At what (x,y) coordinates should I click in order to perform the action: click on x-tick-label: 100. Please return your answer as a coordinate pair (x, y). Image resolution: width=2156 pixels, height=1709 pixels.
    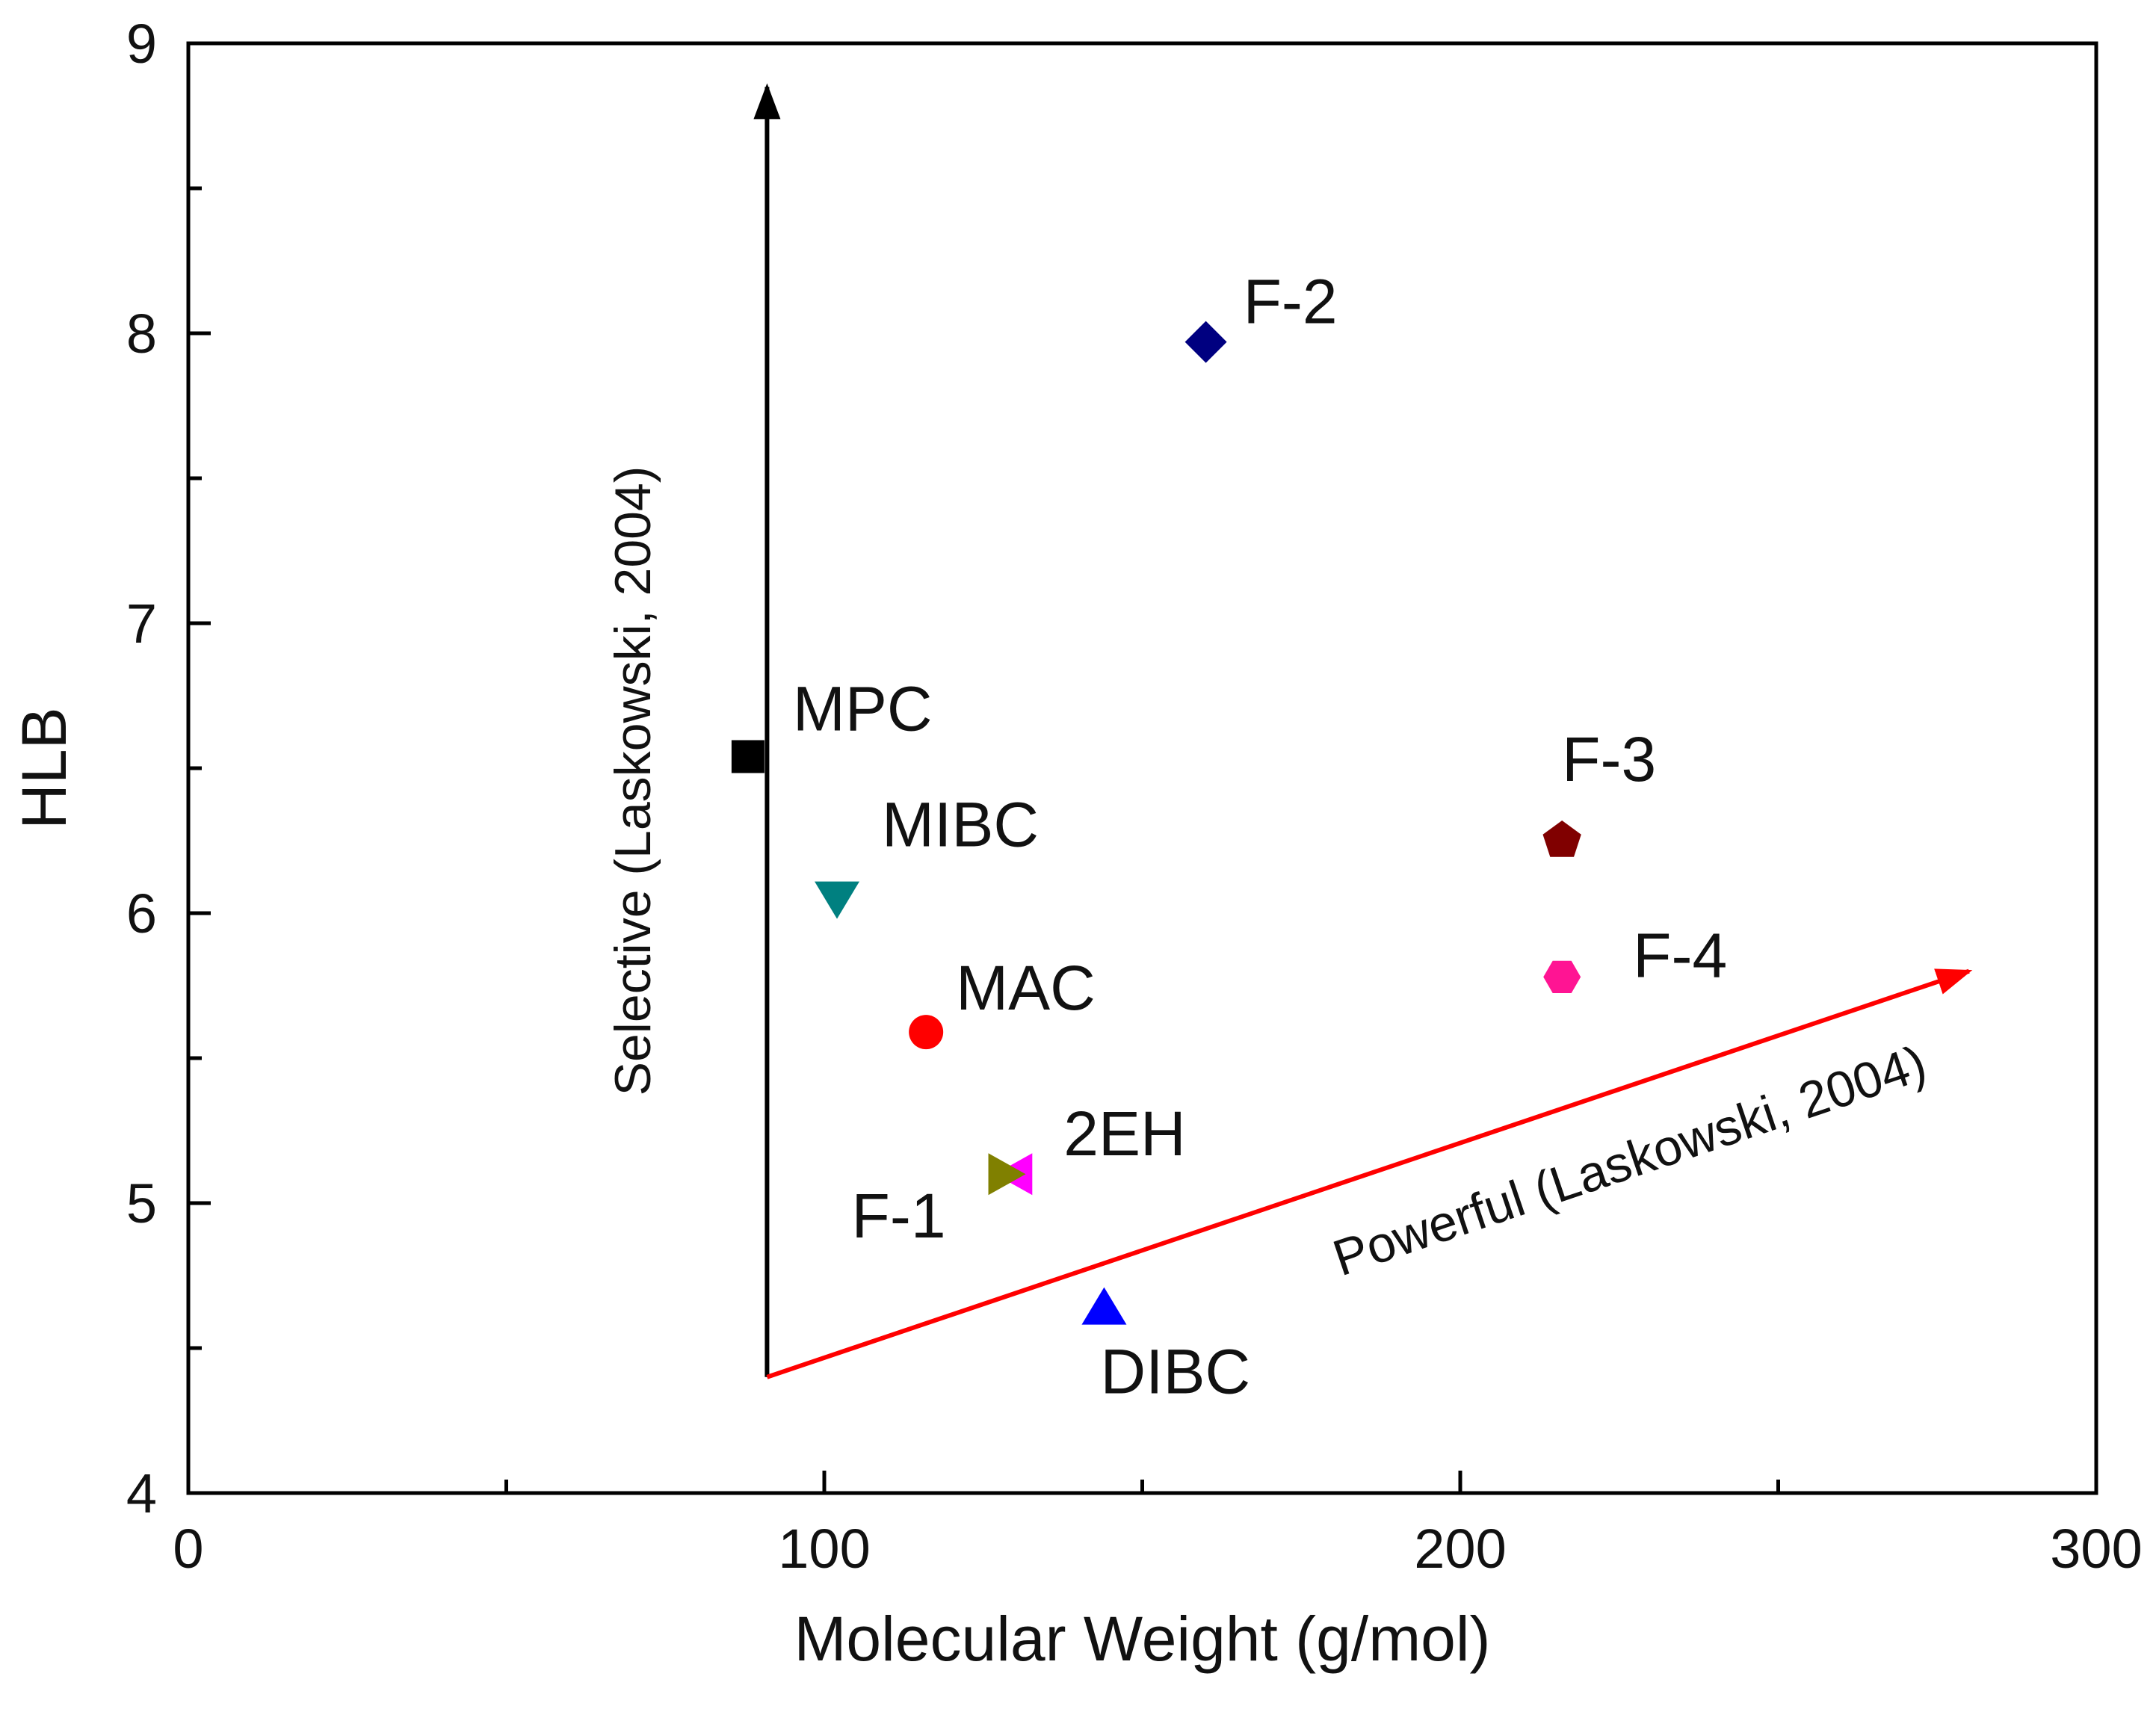
    Looking at the image, I should click on (824, 1549).